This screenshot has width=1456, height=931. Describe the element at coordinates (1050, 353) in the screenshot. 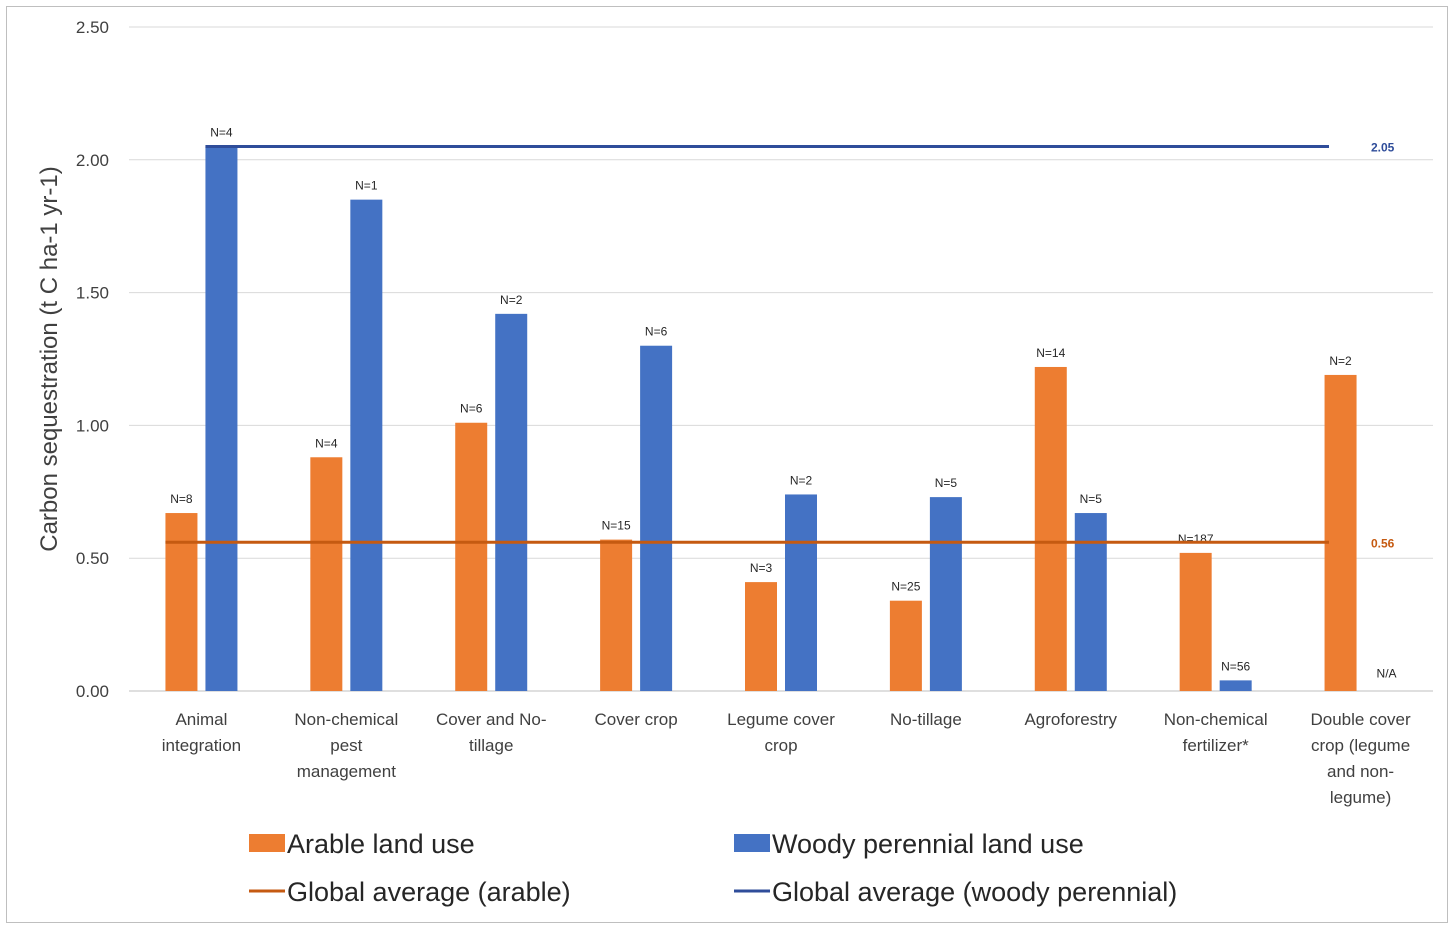

I see `n-label: N=14` at that location.